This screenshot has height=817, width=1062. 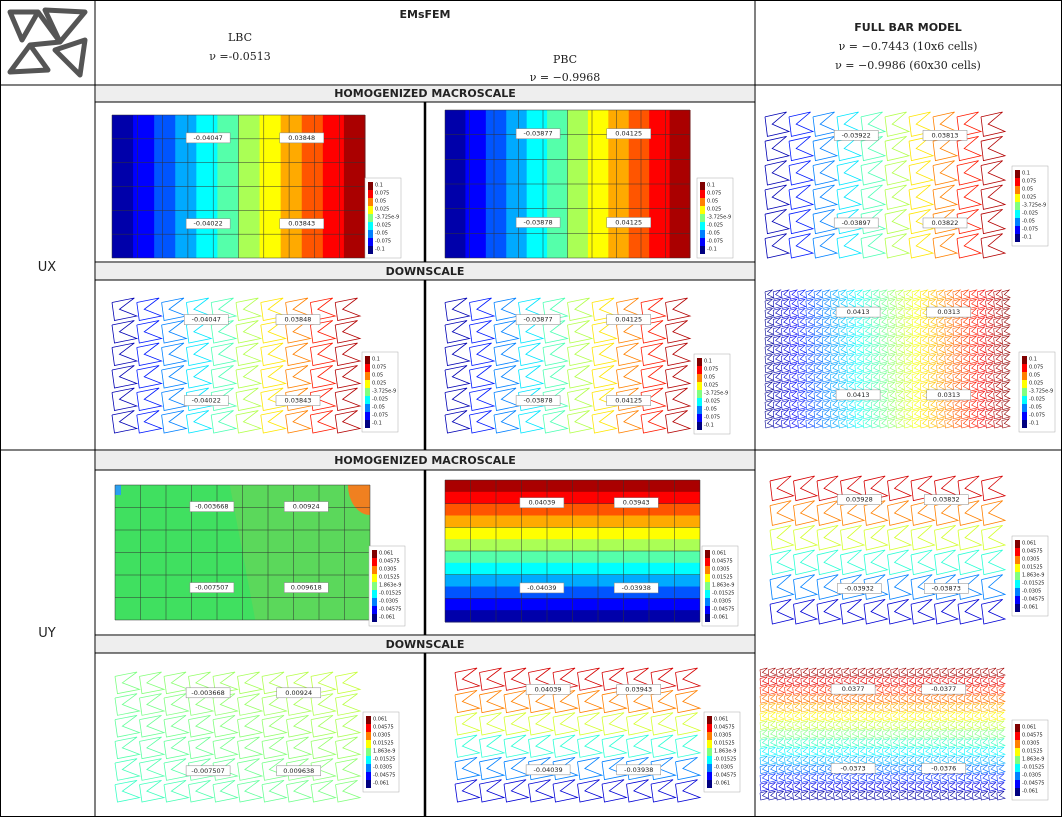 I want to click on colorbar-label: -0.0305, so click(x=723, y=768).